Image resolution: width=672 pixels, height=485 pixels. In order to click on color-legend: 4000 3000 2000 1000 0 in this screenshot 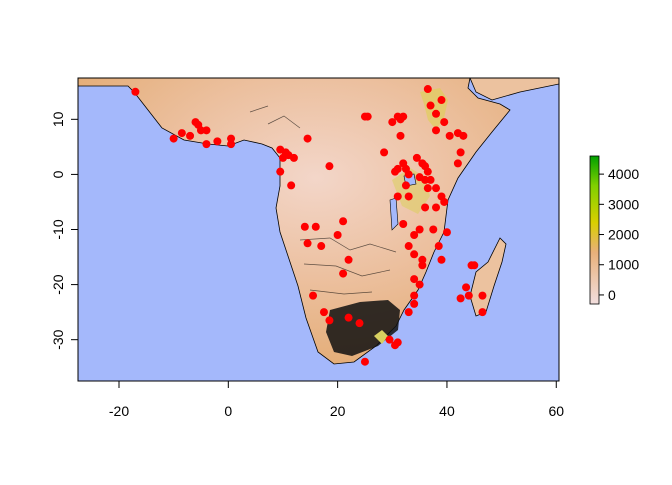, I will do `click(614, 230)`.